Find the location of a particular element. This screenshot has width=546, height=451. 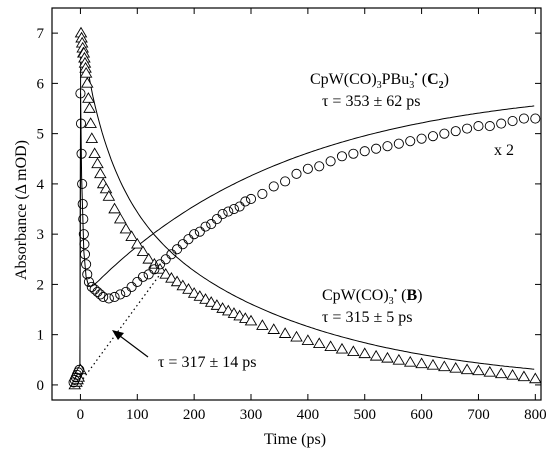

series-label-c2: CpW(CO)3PBu3• (C2) τ = 353 ± 62 ps is located at coordinates (379, 90).